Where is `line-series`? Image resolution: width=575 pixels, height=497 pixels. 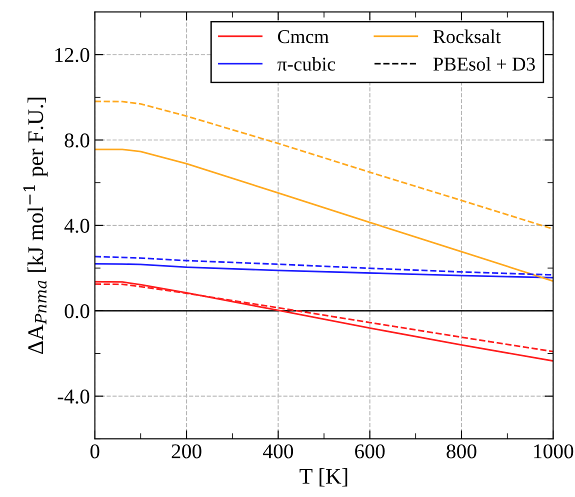 line-series is located at coordinates (324, 266).